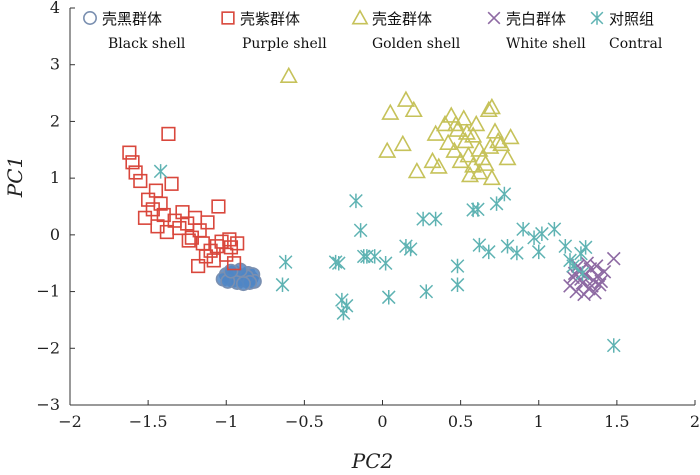 The height and width of the screenshot is (475, 700). I want to click on x-axis-title: PC2, so click(372, 461).